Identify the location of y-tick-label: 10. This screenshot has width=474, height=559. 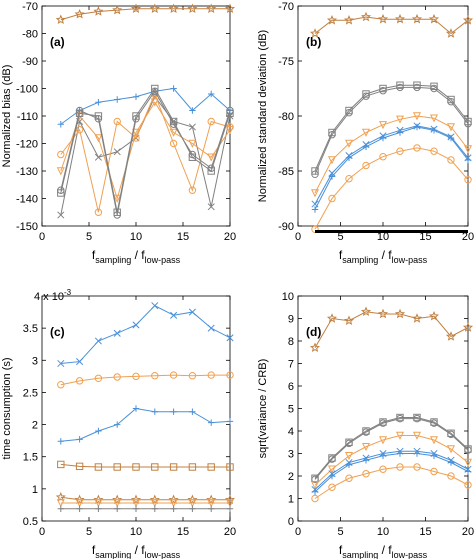
(288, 297).